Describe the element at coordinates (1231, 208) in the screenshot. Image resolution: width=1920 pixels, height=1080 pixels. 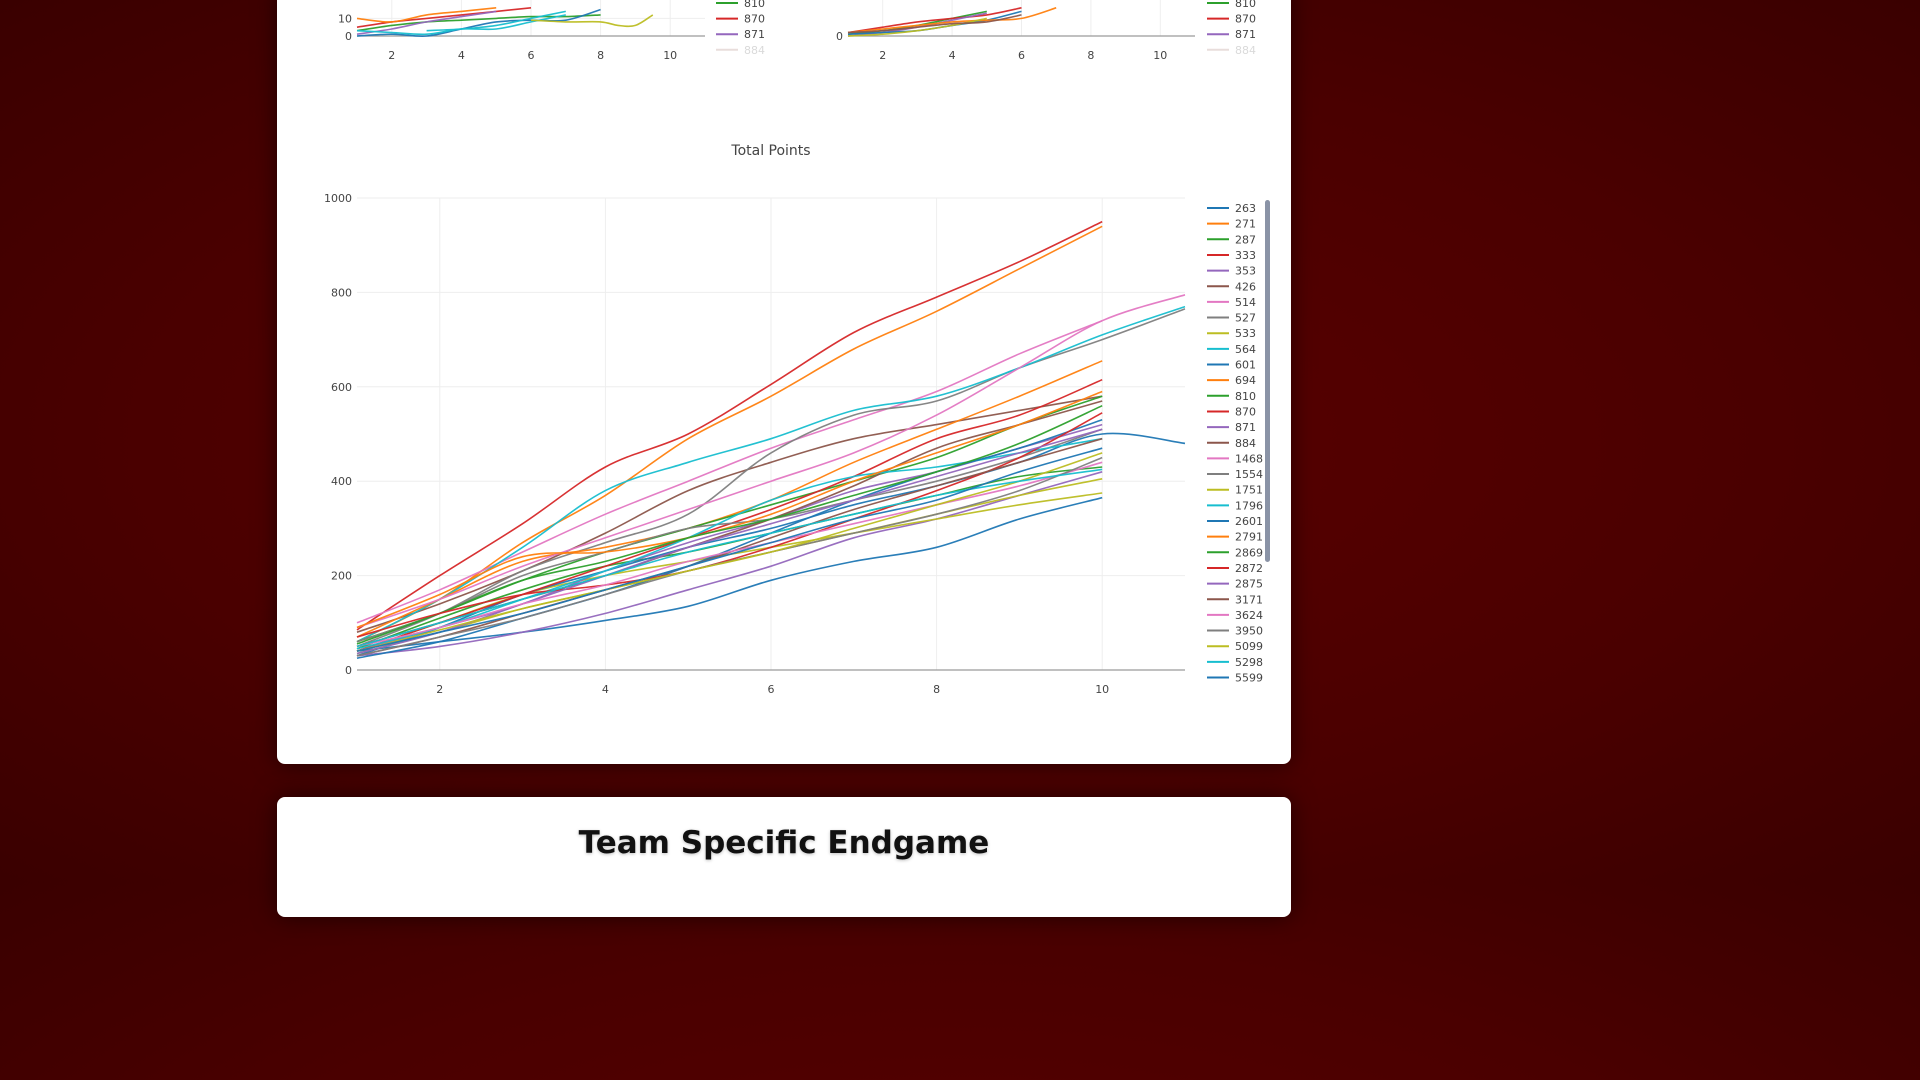
I see `legend-item-263: 263` at that location.